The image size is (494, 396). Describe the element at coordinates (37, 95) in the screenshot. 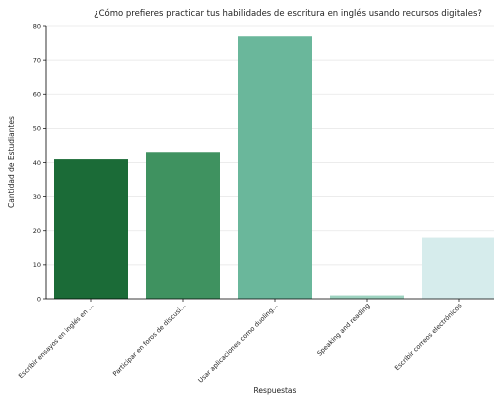

I see `y-tick-label: 60` at that location.